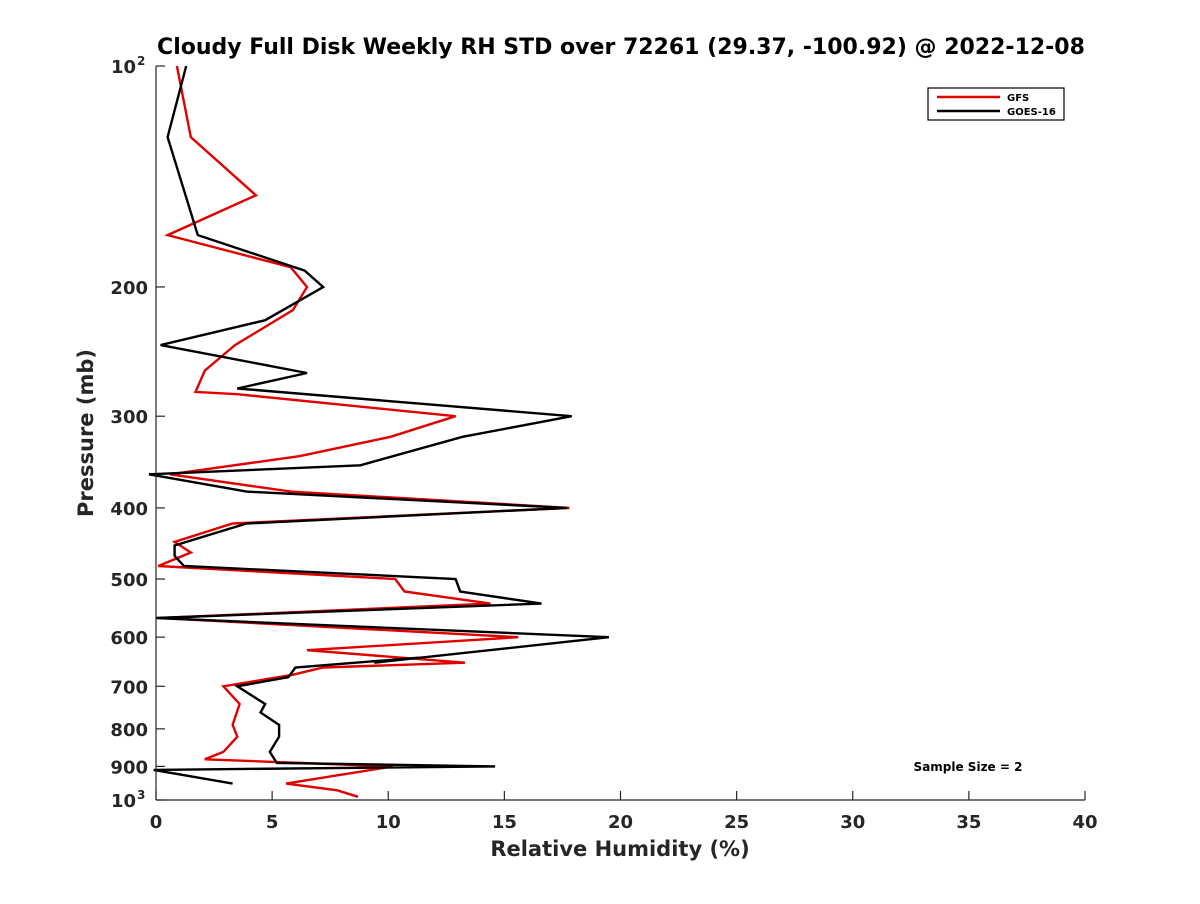  I want to click on y-tick-label: 200, so click(129, 288).